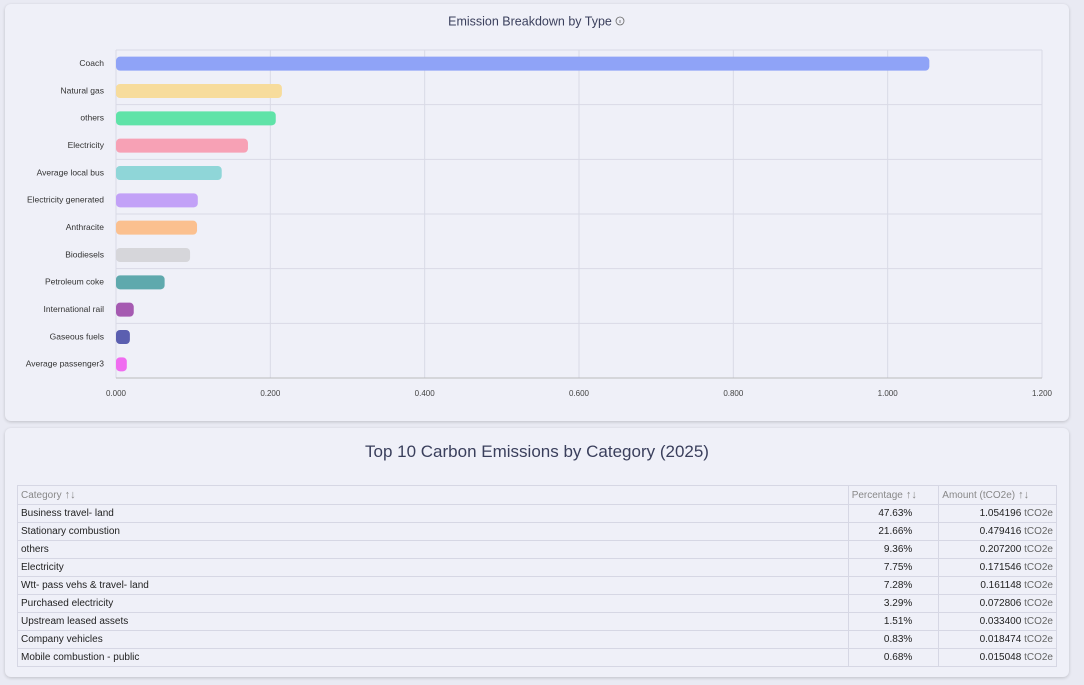  I want to click on amount-value: 0.015048, so click(1000, 657).